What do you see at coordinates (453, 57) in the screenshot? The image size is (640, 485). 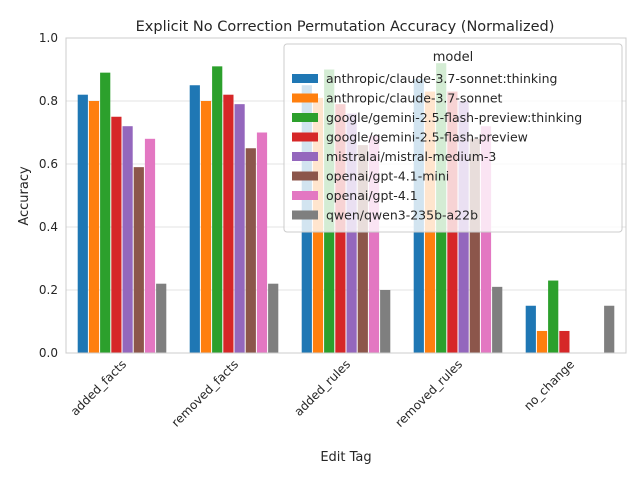 I see `legend-title: model` at bounding box center [453, 57].